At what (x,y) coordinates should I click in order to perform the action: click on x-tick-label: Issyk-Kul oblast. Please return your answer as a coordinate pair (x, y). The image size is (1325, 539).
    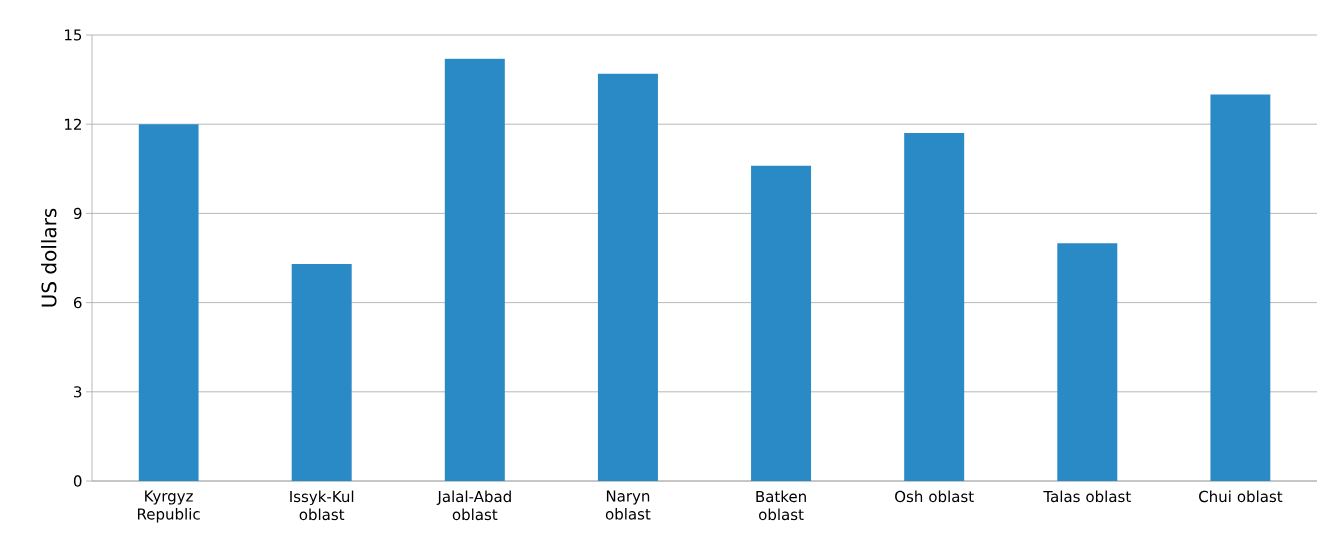
    Looking at the image, I should click on (322, 505).